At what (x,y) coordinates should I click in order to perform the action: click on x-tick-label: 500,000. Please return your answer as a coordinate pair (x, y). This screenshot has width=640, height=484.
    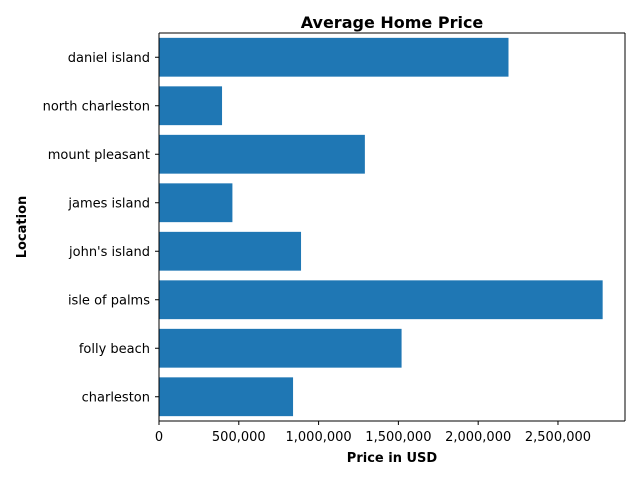
    Looking at the image, I should click on (239, 437).